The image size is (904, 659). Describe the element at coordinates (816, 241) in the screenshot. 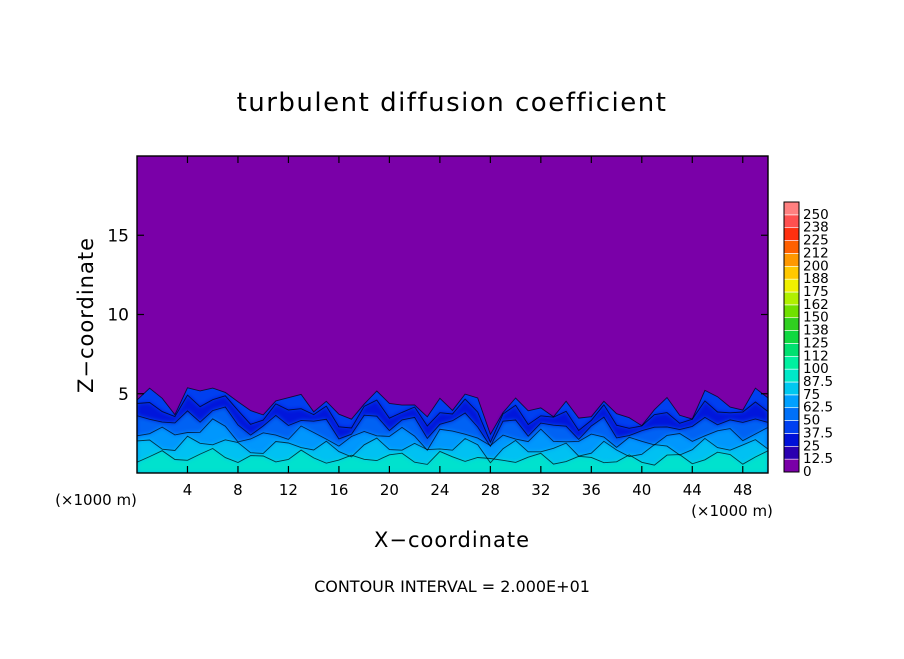

I see `colorbar-label: 225` at that location.